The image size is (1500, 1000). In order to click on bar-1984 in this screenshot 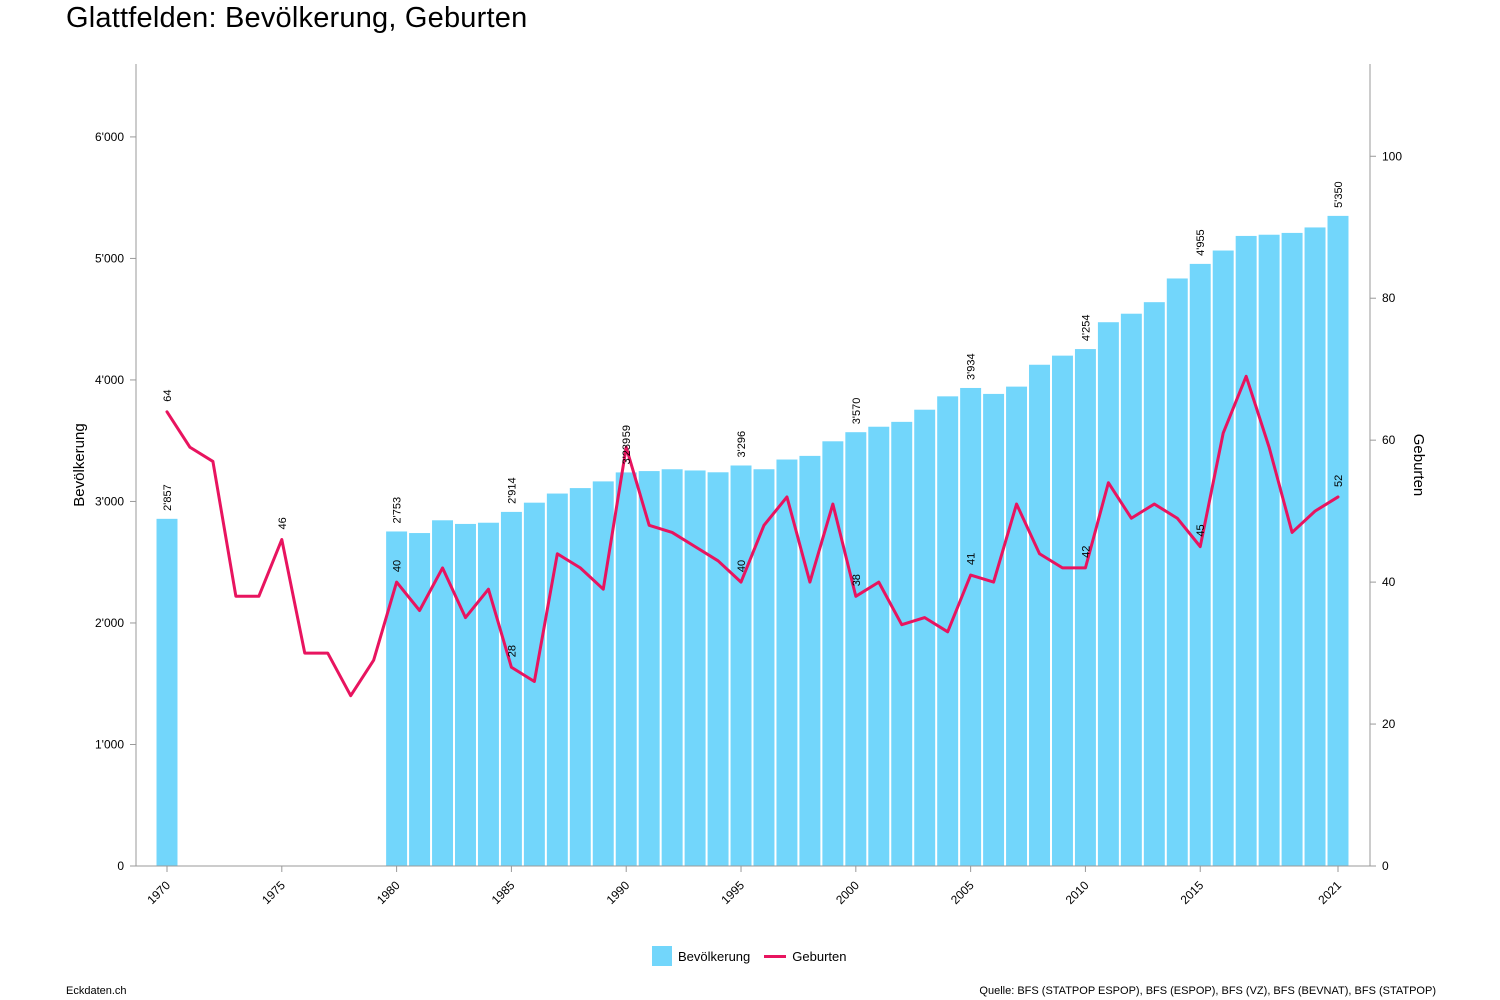, I will do `click(488, 694)`.